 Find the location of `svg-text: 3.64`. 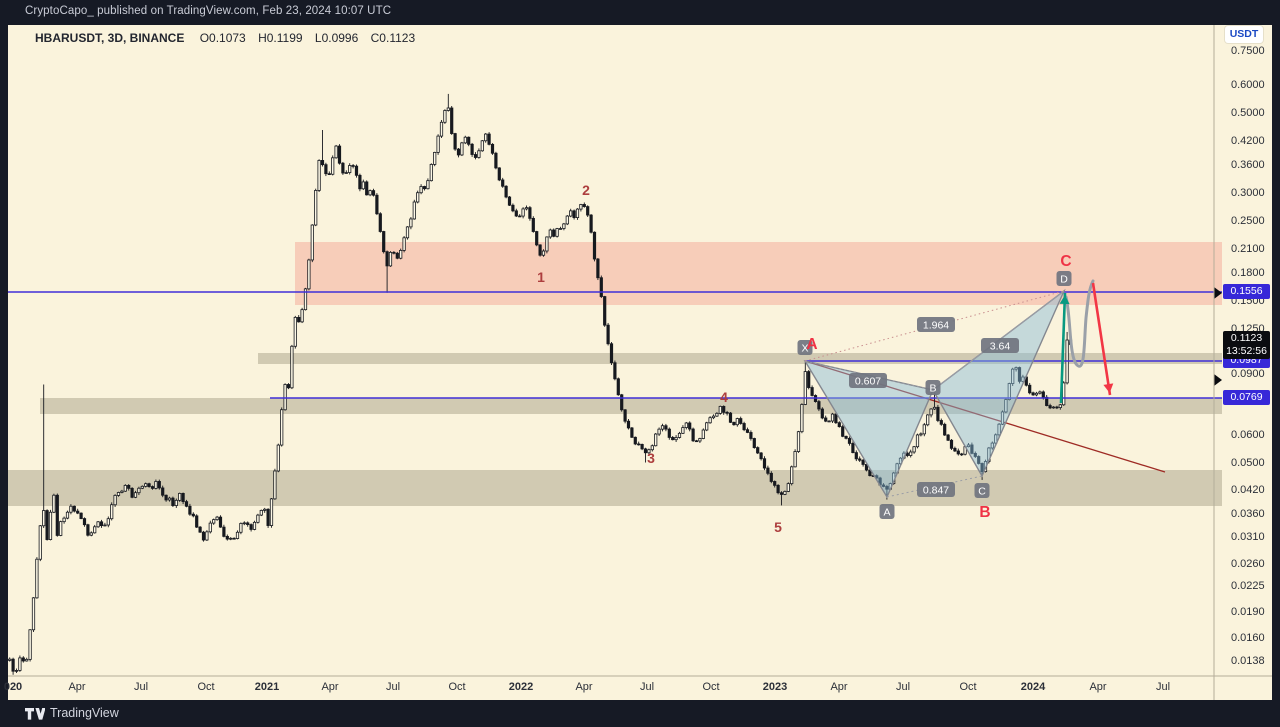

svg-text: 3.64 is located at coordinates (1000, 347).